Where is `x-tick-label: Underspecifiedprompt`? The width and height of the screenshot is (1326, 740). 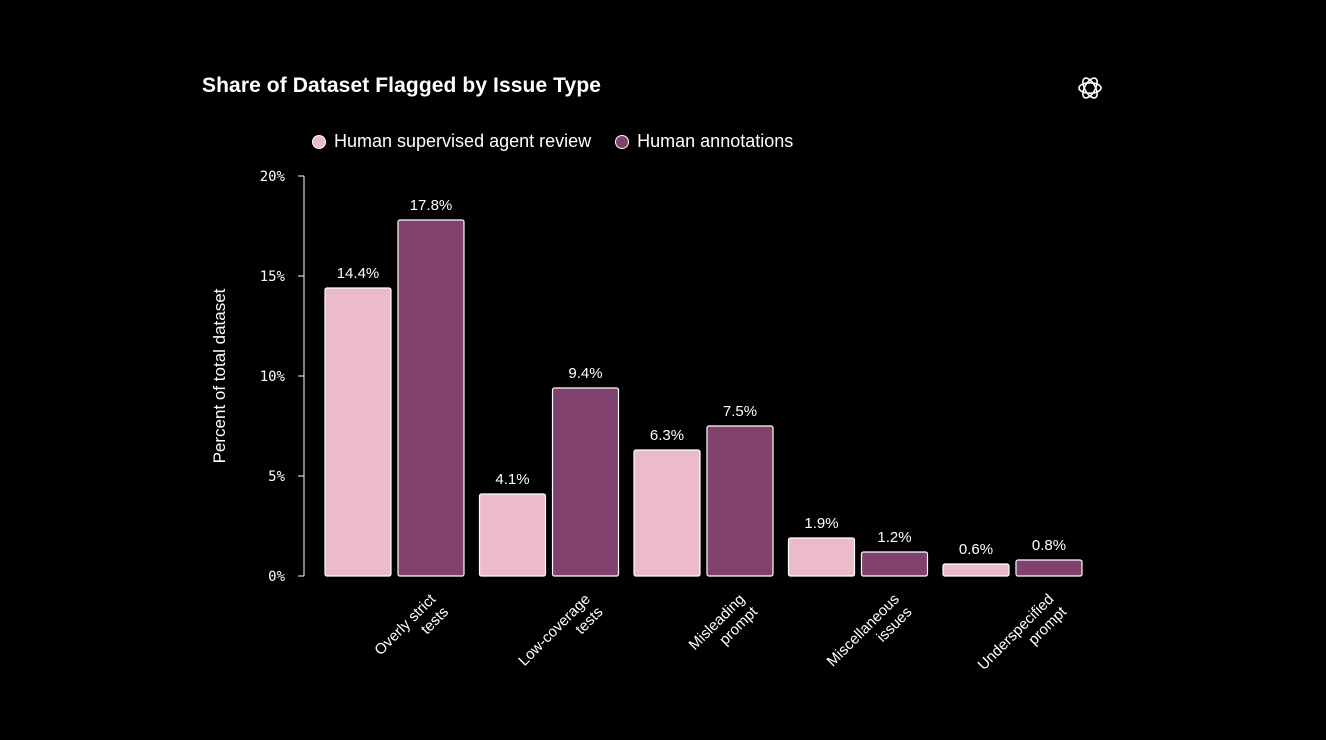 x-tick-label: Underspecifiedprompt is located at coordinates (1023, 638).